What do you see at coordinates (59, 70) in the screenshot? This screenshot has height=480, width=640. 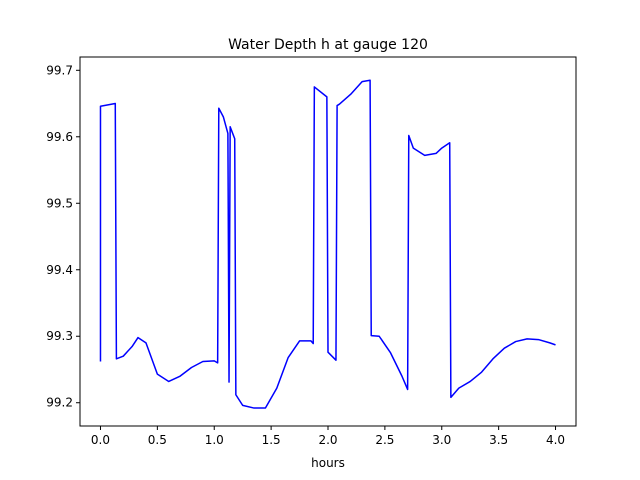 I see `y-tick-label: 99.7` at bounding box center [59, 70].